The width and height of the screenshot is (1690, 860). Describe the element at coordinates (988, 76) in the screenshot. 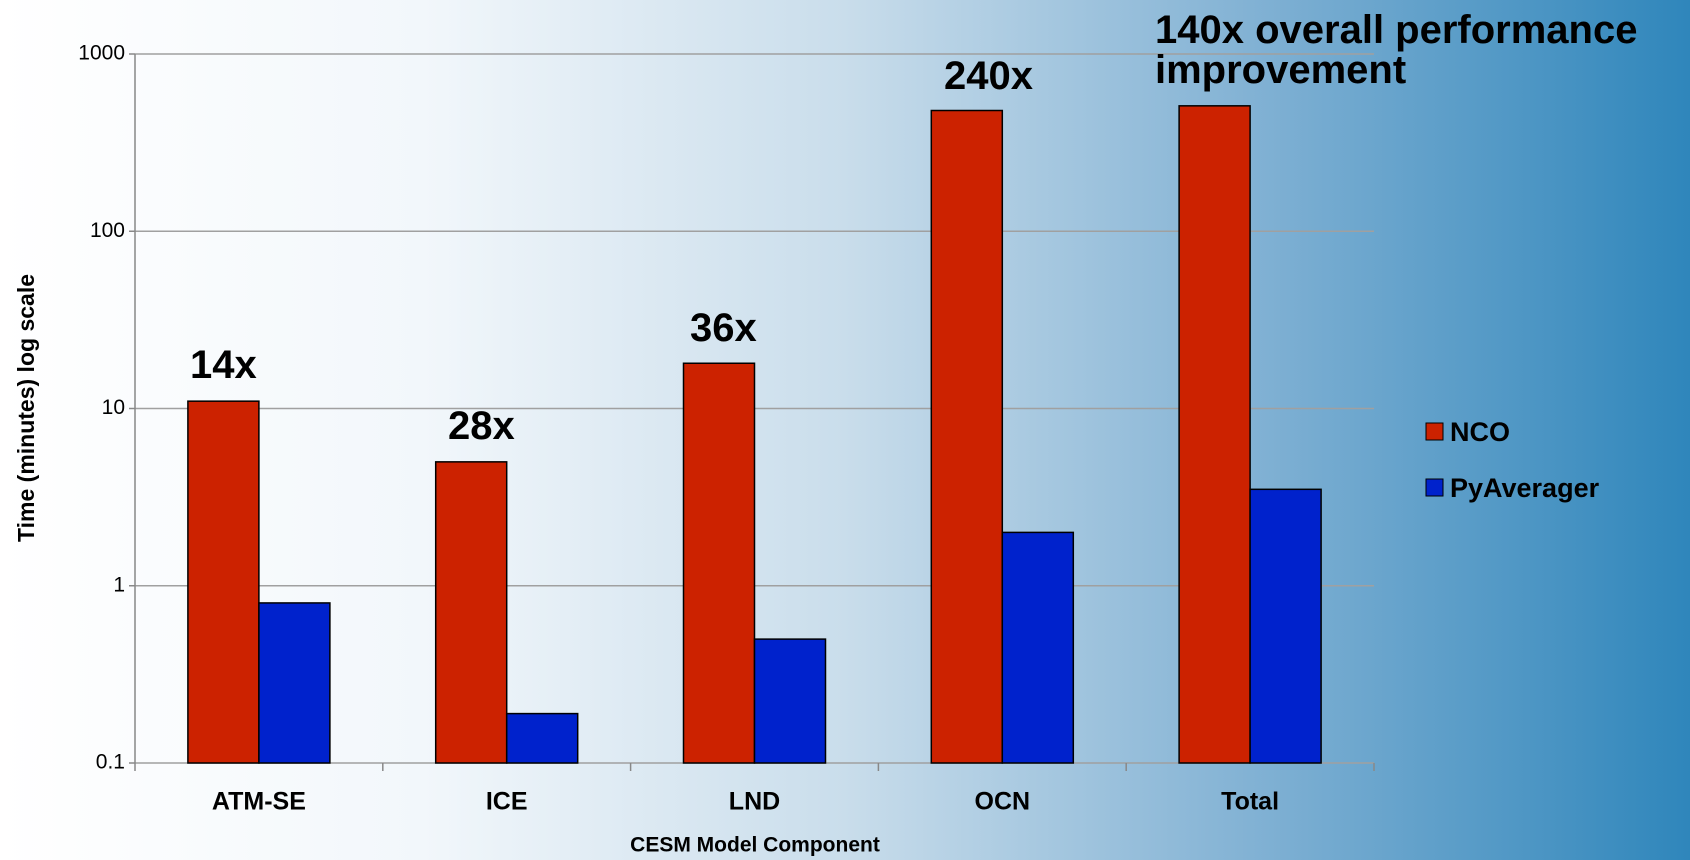

I see `annotation: 240x` at that location.